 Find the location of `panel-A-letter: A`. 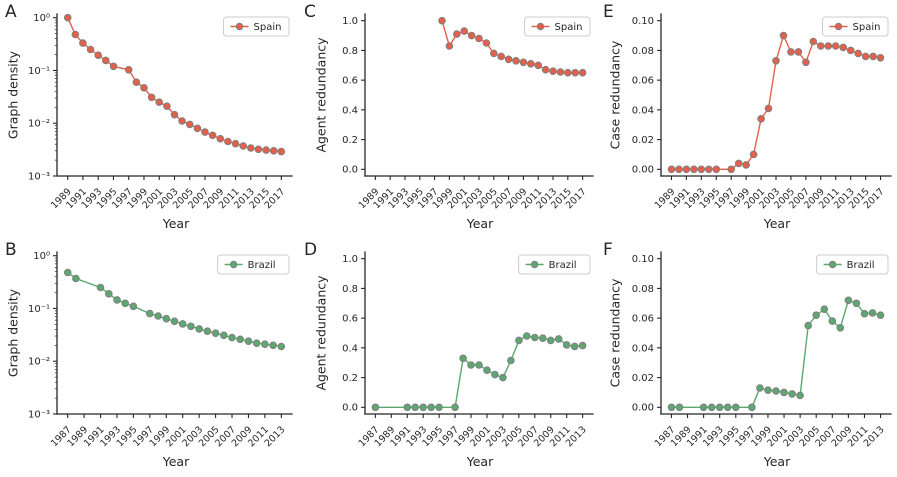

panel-A-letter: A is located at coordinates (11, 12).